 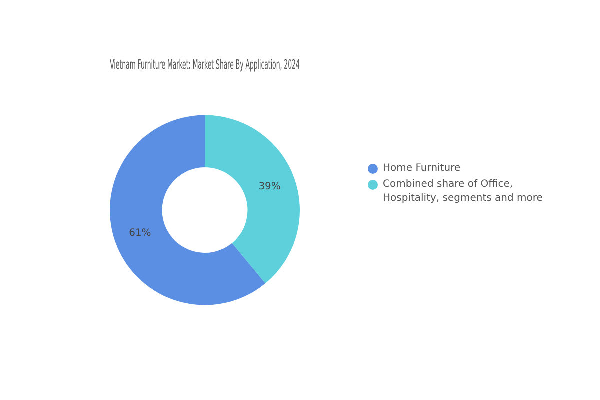 What do you see at coordinates (205, 66) in the screenshot?
I see `chart-title: Vietnam Furniture Market: Market Share By Application, 2024` at bounding box center [205, 66].